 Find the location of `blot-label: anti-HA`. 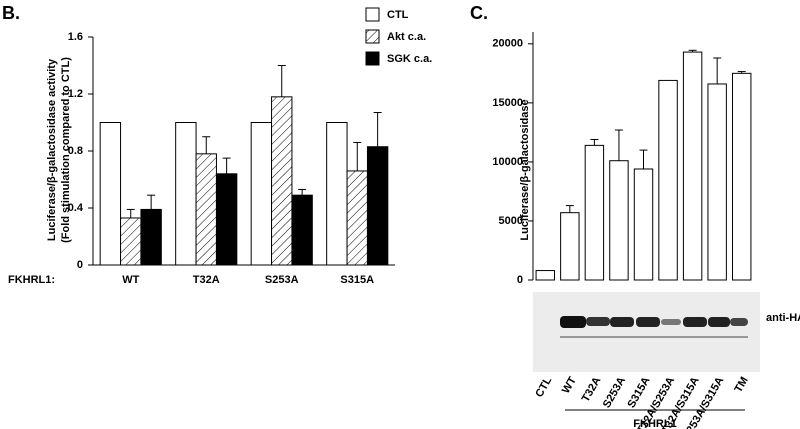

blot-label: anti-HA is located at coordinates (783, 318).